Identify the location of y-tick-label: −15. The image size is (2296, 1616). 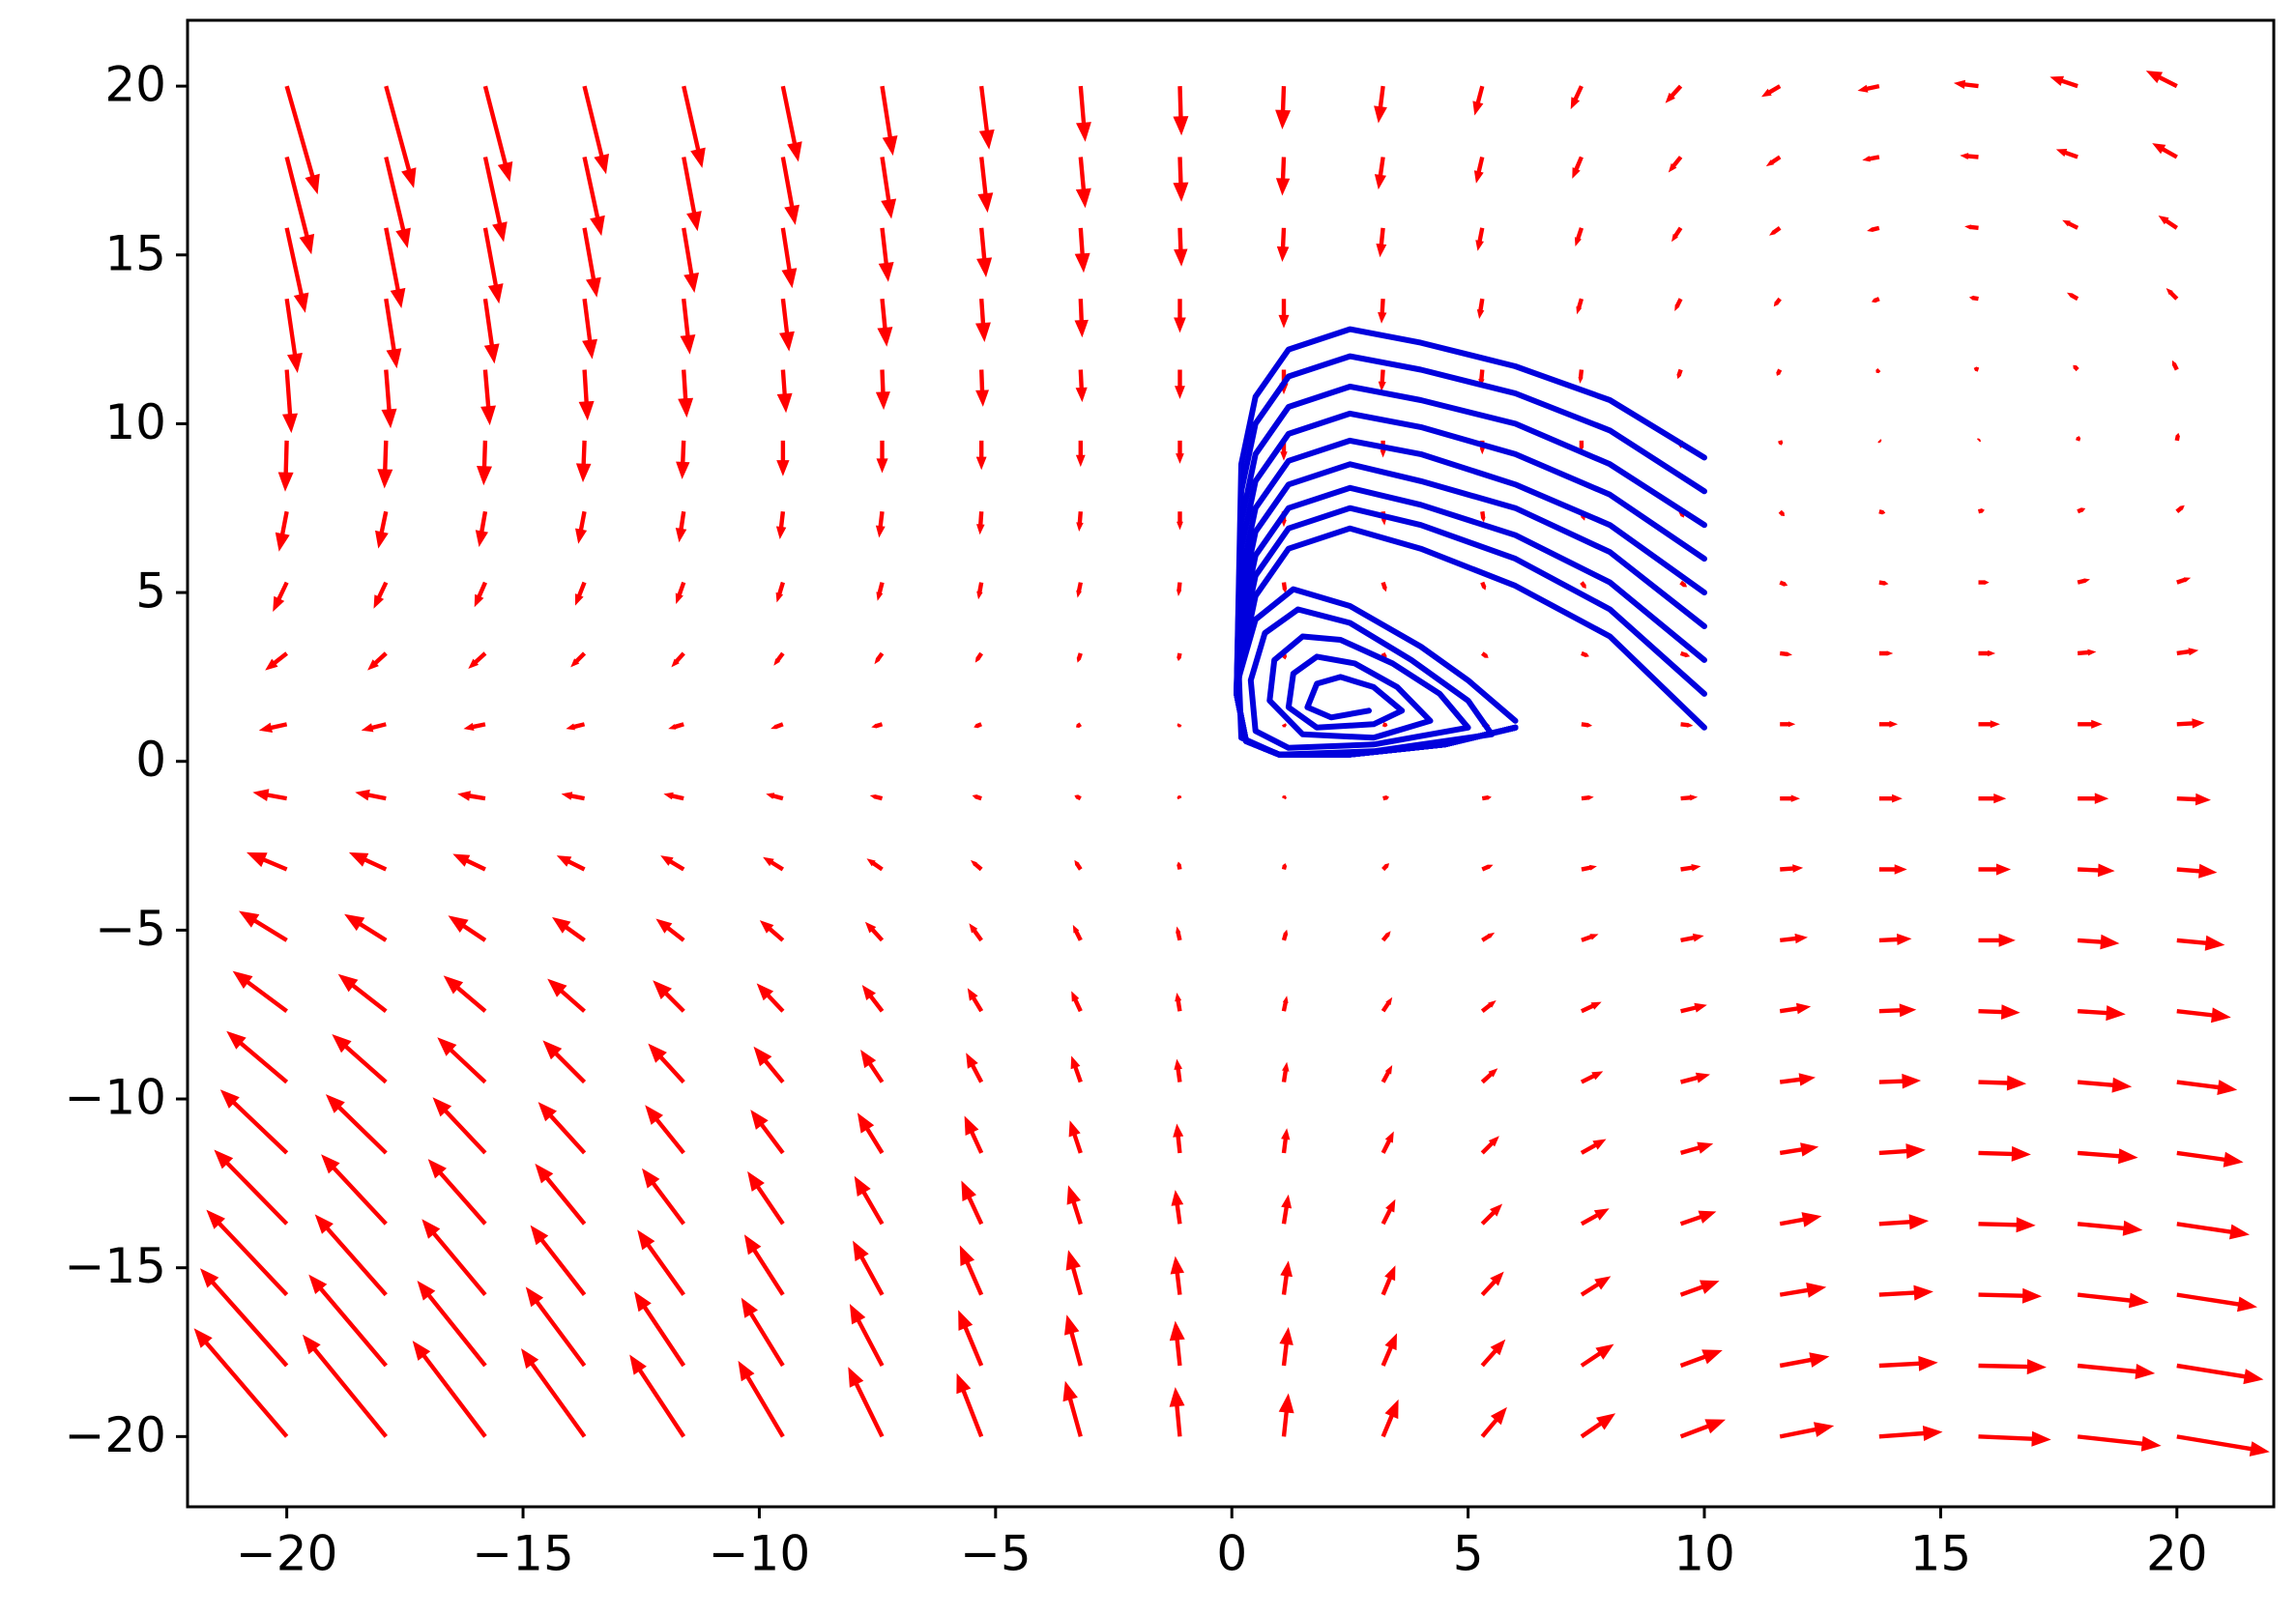
(115, 1266).